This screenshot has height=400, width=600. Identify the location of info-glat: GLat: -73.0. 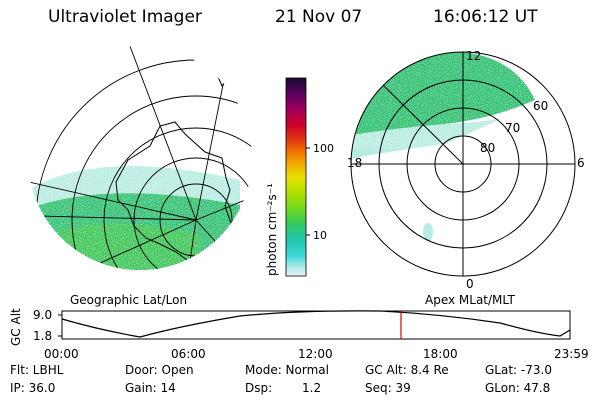
(518, 370).